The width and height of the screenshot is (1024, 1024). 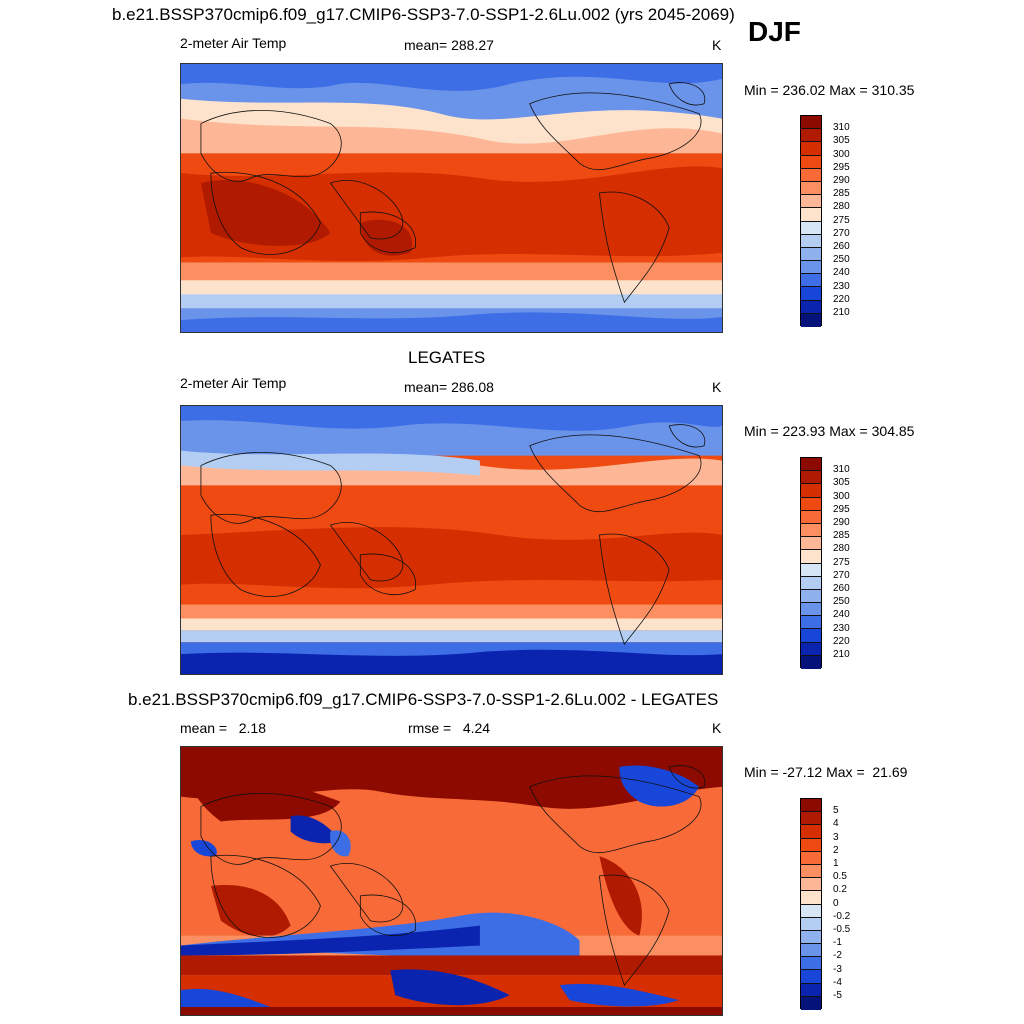 What do you see at coordinates (841, 628) in the screenshot?
I see `colorbar-tick-label: 230` at bounding box center [841, 628].